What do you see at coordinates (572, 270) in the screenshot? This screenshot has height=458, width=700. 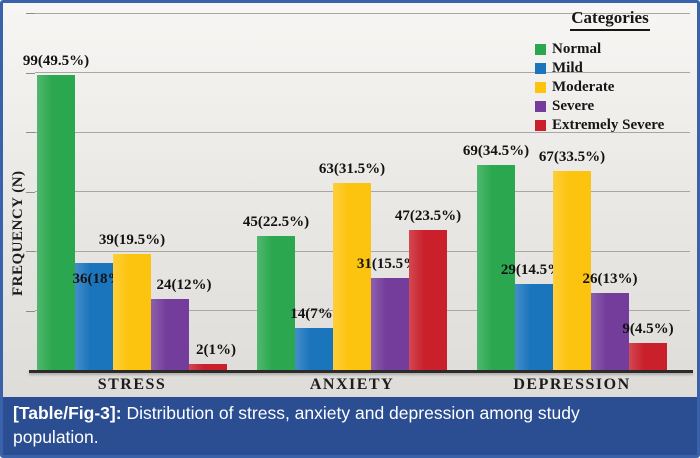 I see `bar-depression-moderate` at bounding box center [572, 270].